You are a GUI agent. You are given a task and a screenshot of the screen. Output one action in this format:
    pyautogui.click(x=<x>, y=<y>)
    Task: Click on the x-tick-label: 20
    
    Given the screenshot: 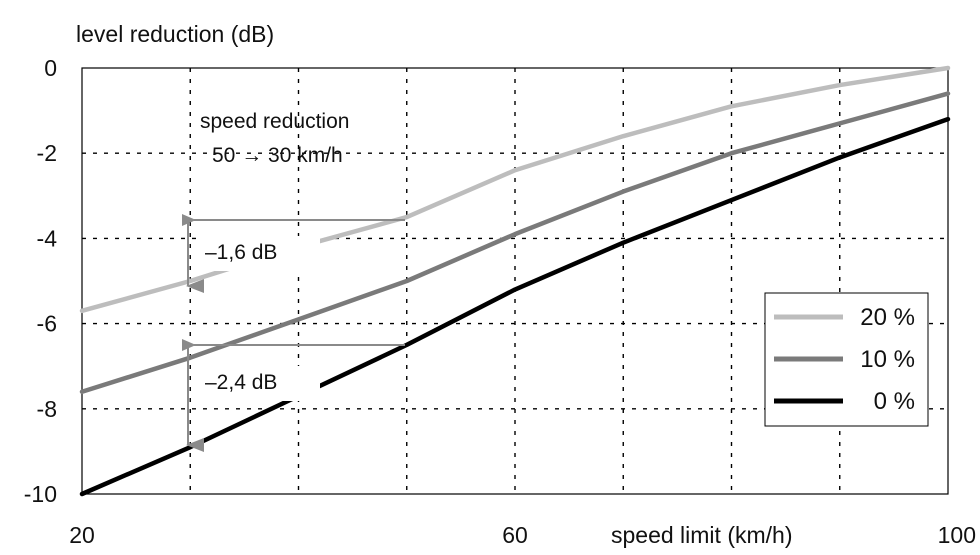 What is the action you would take?
    pyautogui.click(x=82, y=535)
    